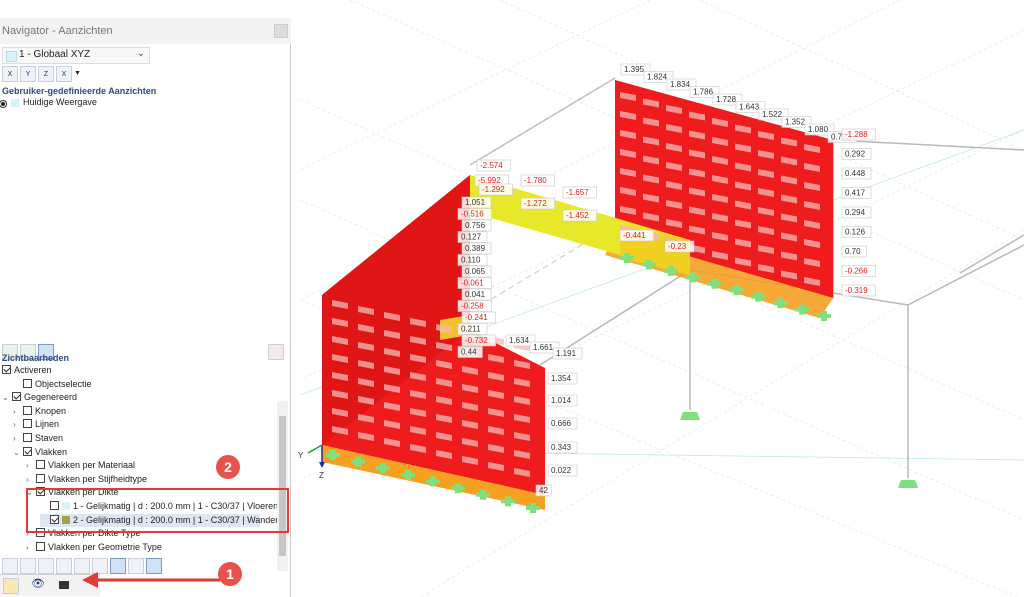 The image size is (1024, 597). Describe the element at coordinates (10, 352) in the screenshot. I see `add-camera-button` at that location.